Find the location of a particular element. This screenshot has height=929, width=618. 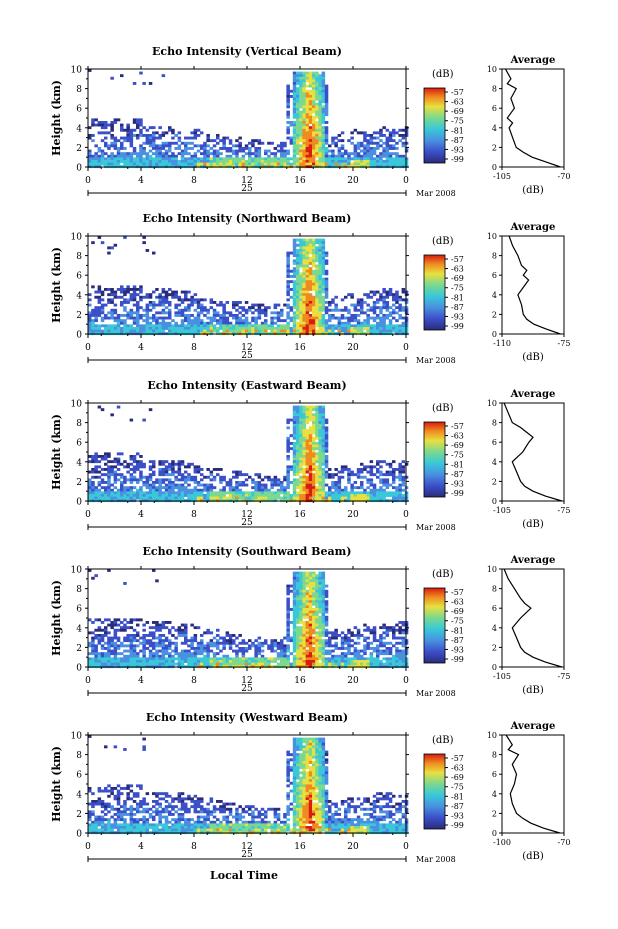

average-x-tick-label: -75 is located at coordinates (564, 343).